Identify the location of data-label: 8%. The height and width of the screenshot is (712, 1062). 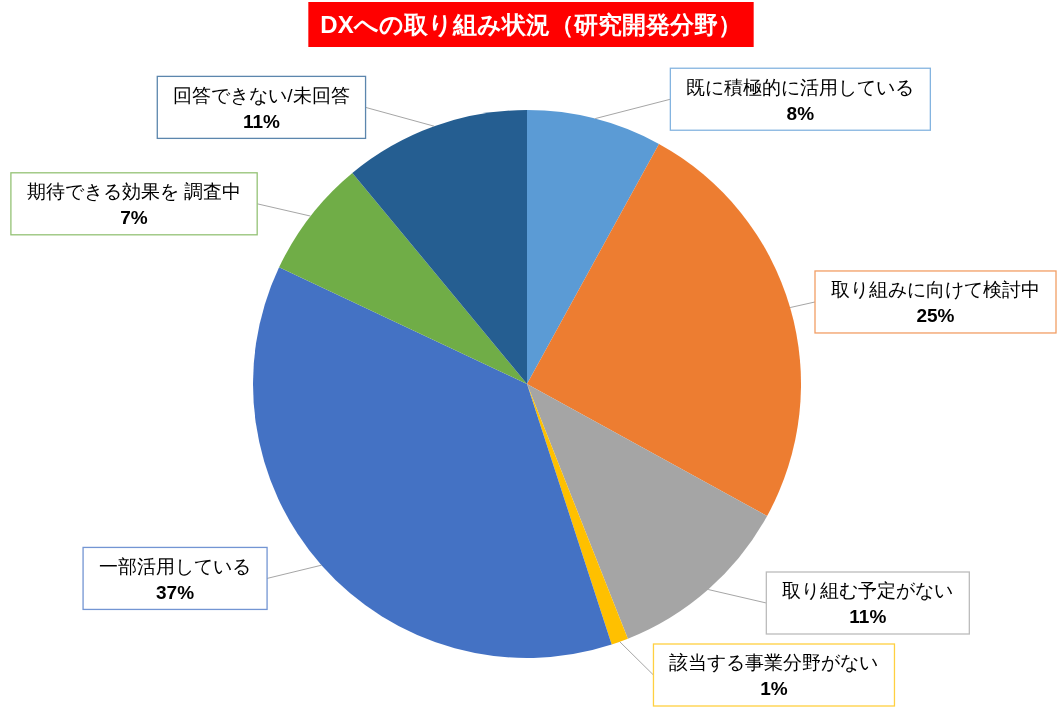
(800, 113).